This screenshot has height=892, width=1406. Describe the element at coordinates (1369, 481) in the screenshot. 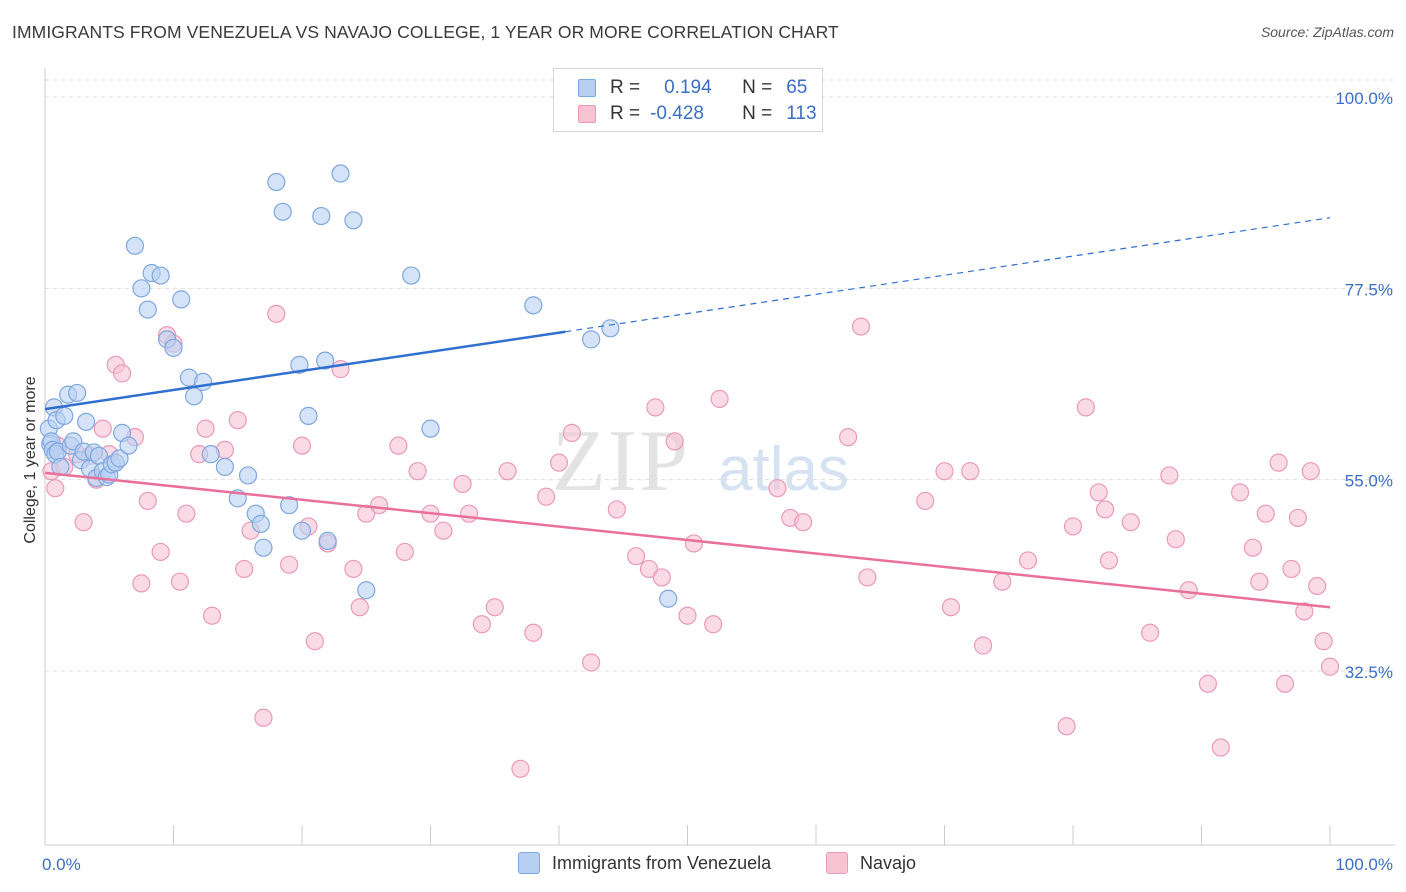

I see `y-tick-label: 55.0%` at that location.